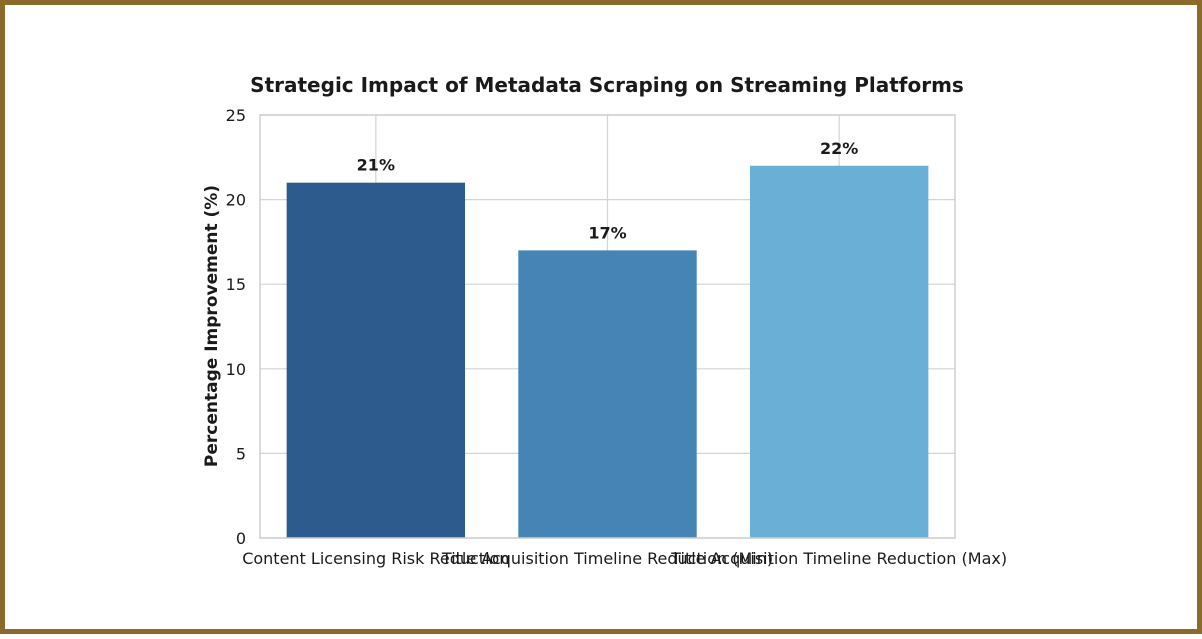  Describe the element at coordinates (839, 148) in the screenshot. I see `bar-value-label: 22%` at that location.